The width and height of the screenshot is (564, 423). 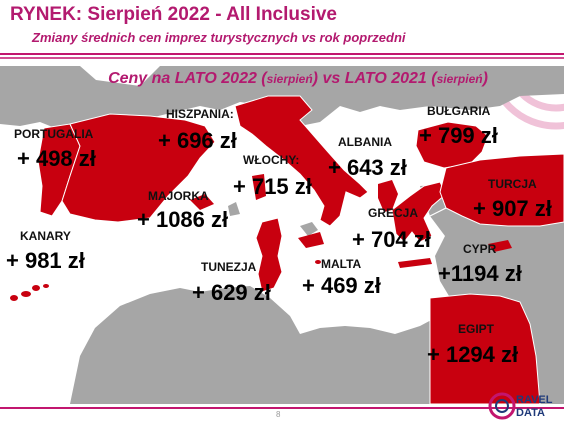 What do you see at coordinates (341, 264) in the screenshot?
I see `label-malta-name: MALTA` at bounding box center [341, 264].